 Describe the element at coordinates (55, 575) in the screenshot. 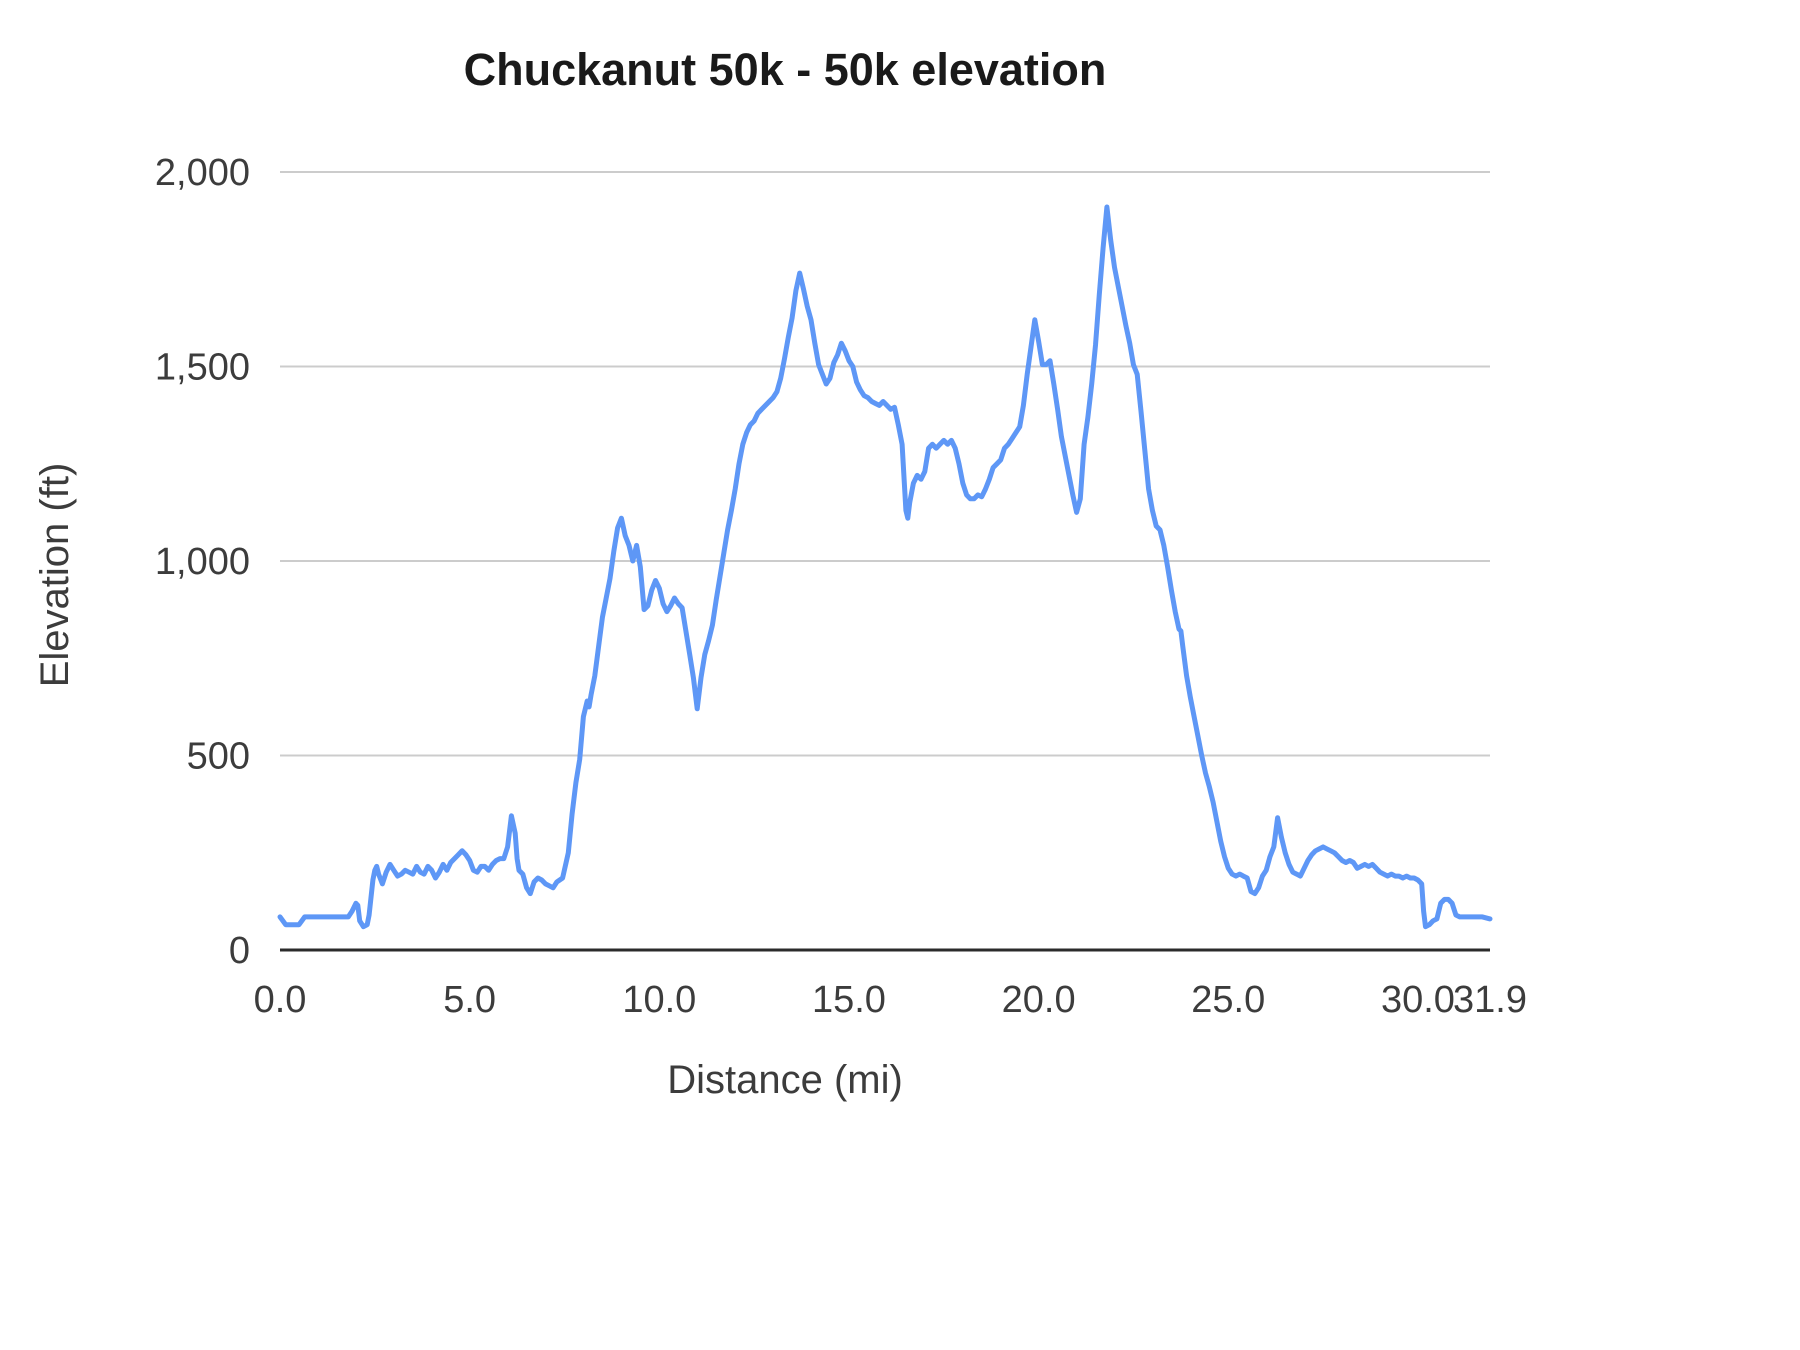

I see `y-axis-title: Elevation (ft)` at that location.